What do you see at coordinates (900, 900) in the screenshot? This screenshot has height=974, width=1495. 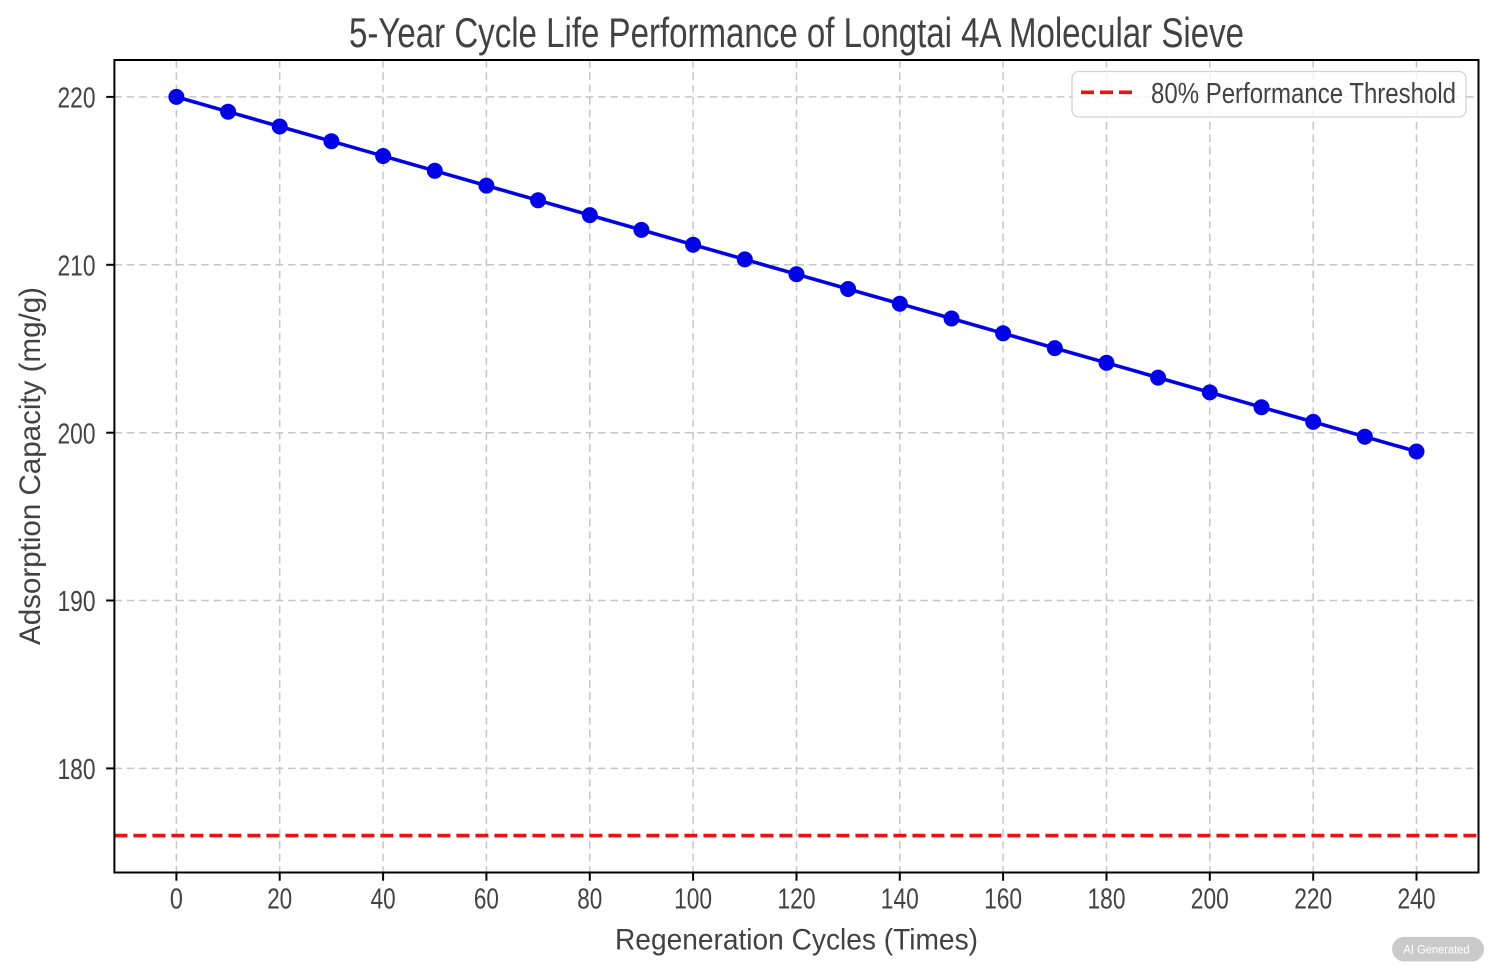 I see `svg-text: 140` at bounding box center [900, 900].